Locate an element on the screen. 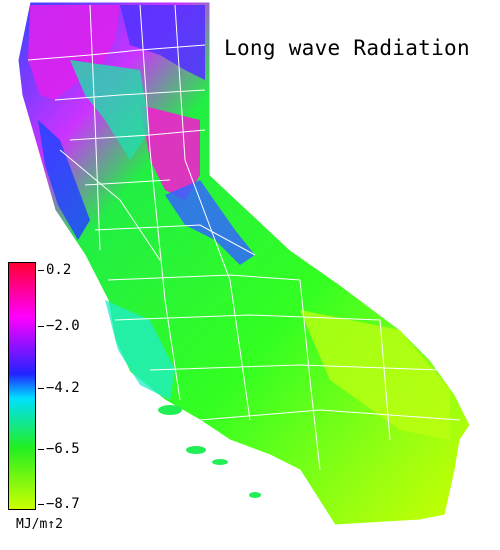  colorbar-label-2: −2.0 is located at coordinates (63, 326).